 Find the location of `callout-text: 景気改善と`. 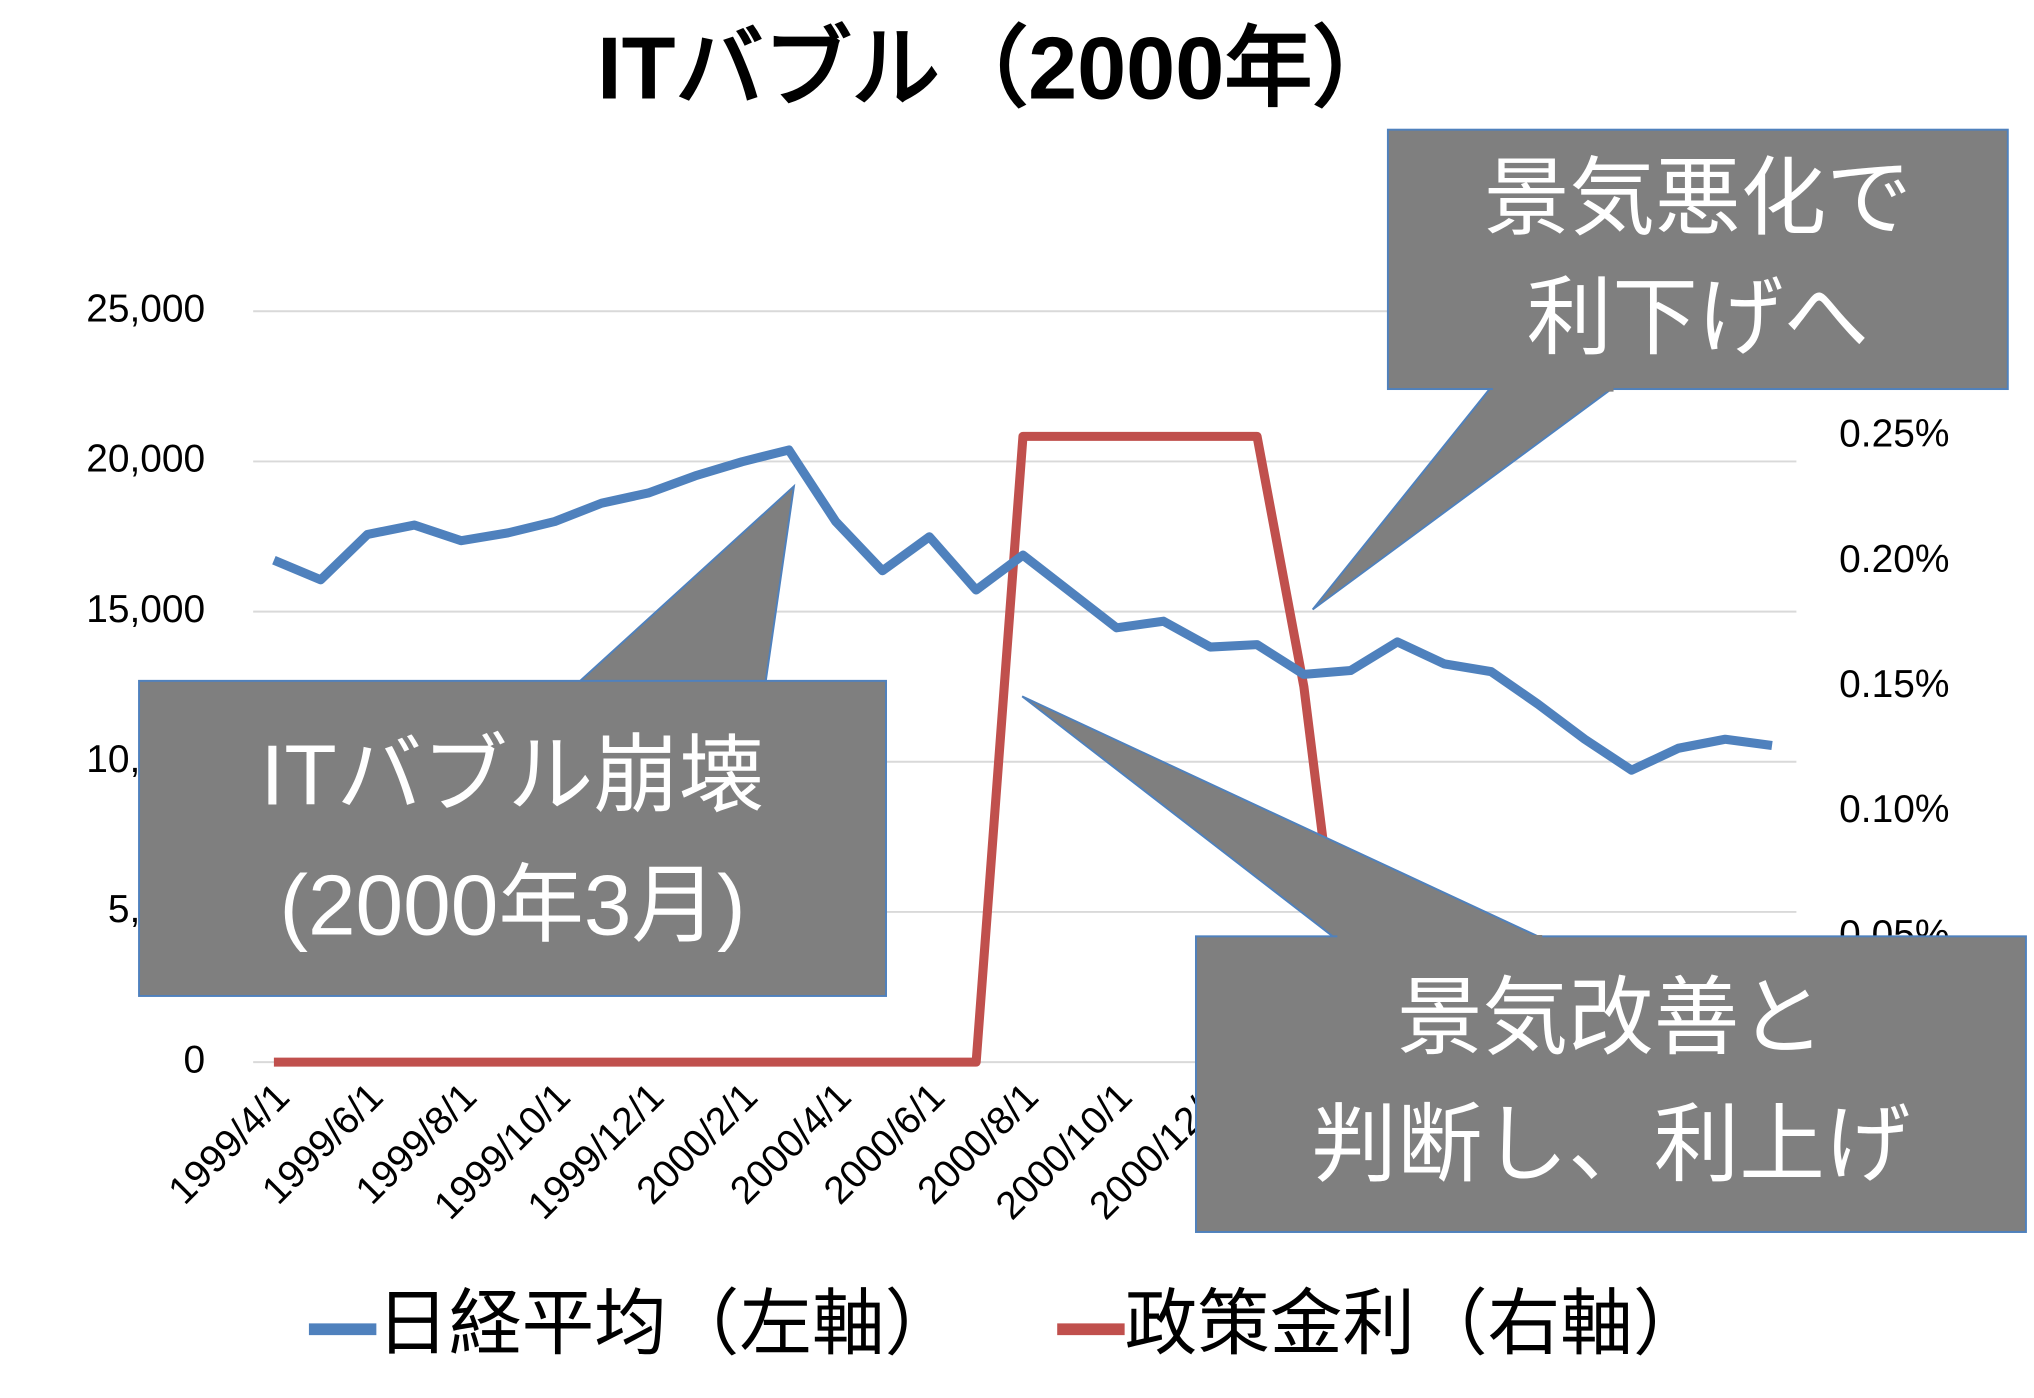

callout-text: 景気改善と is located at coordinates (1611, 1018).